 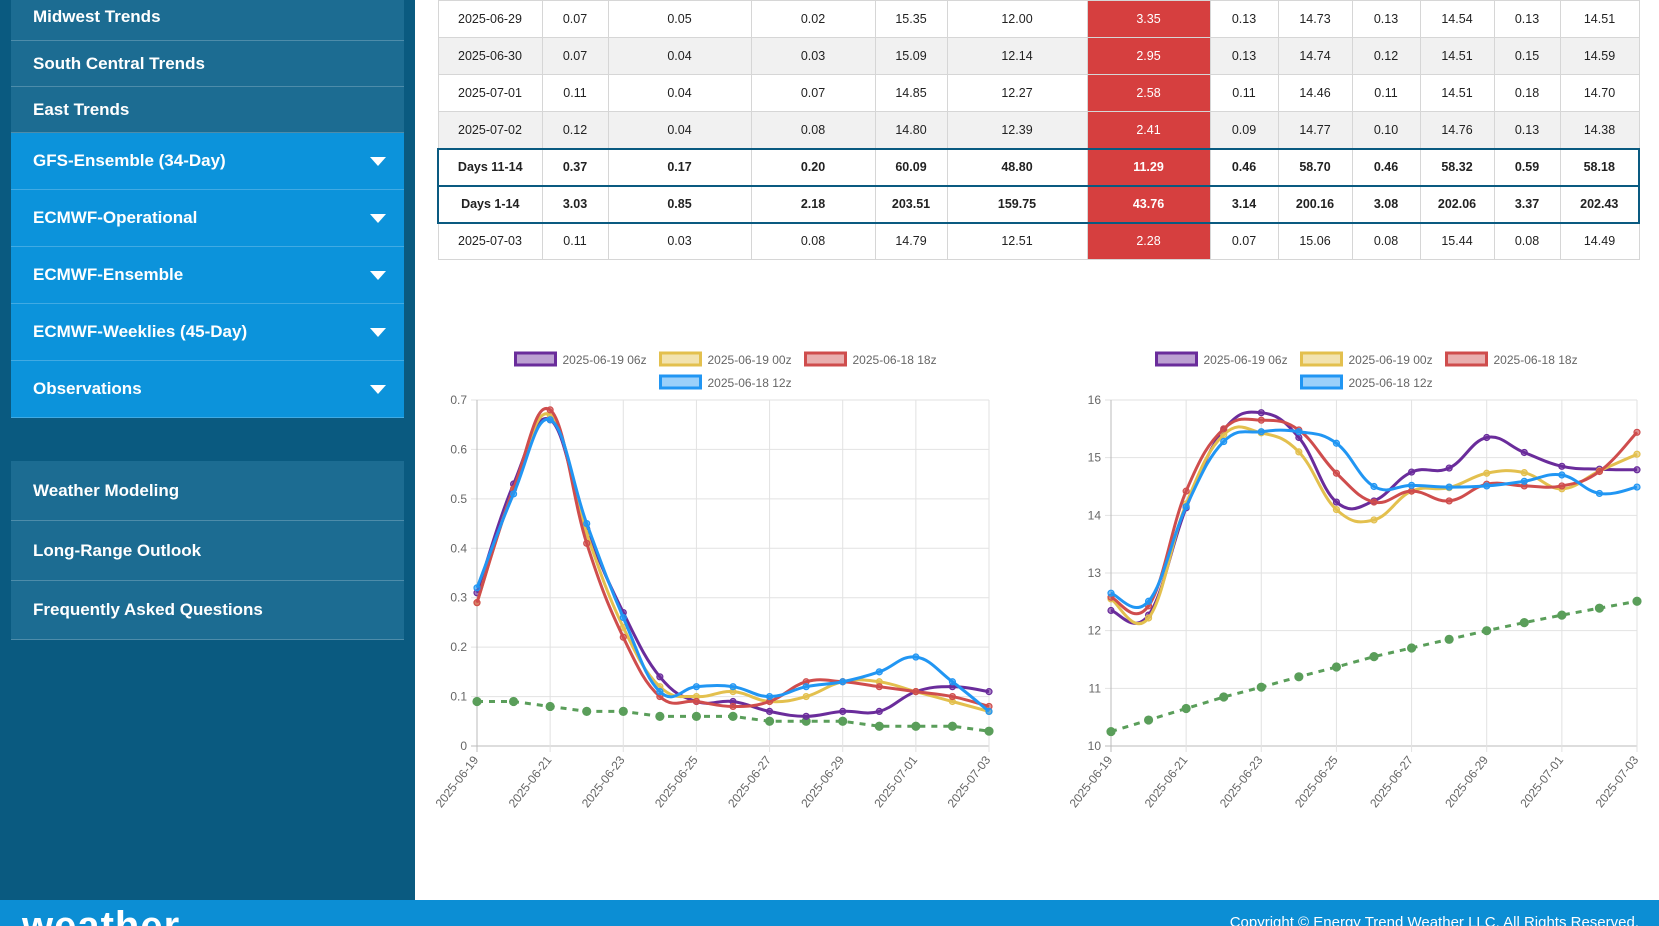 What do you see at coordinates (207, 491) in the screenshot?
I see `nav-weather-modeling: Weather Modeling` at bounding box center [207, 491].